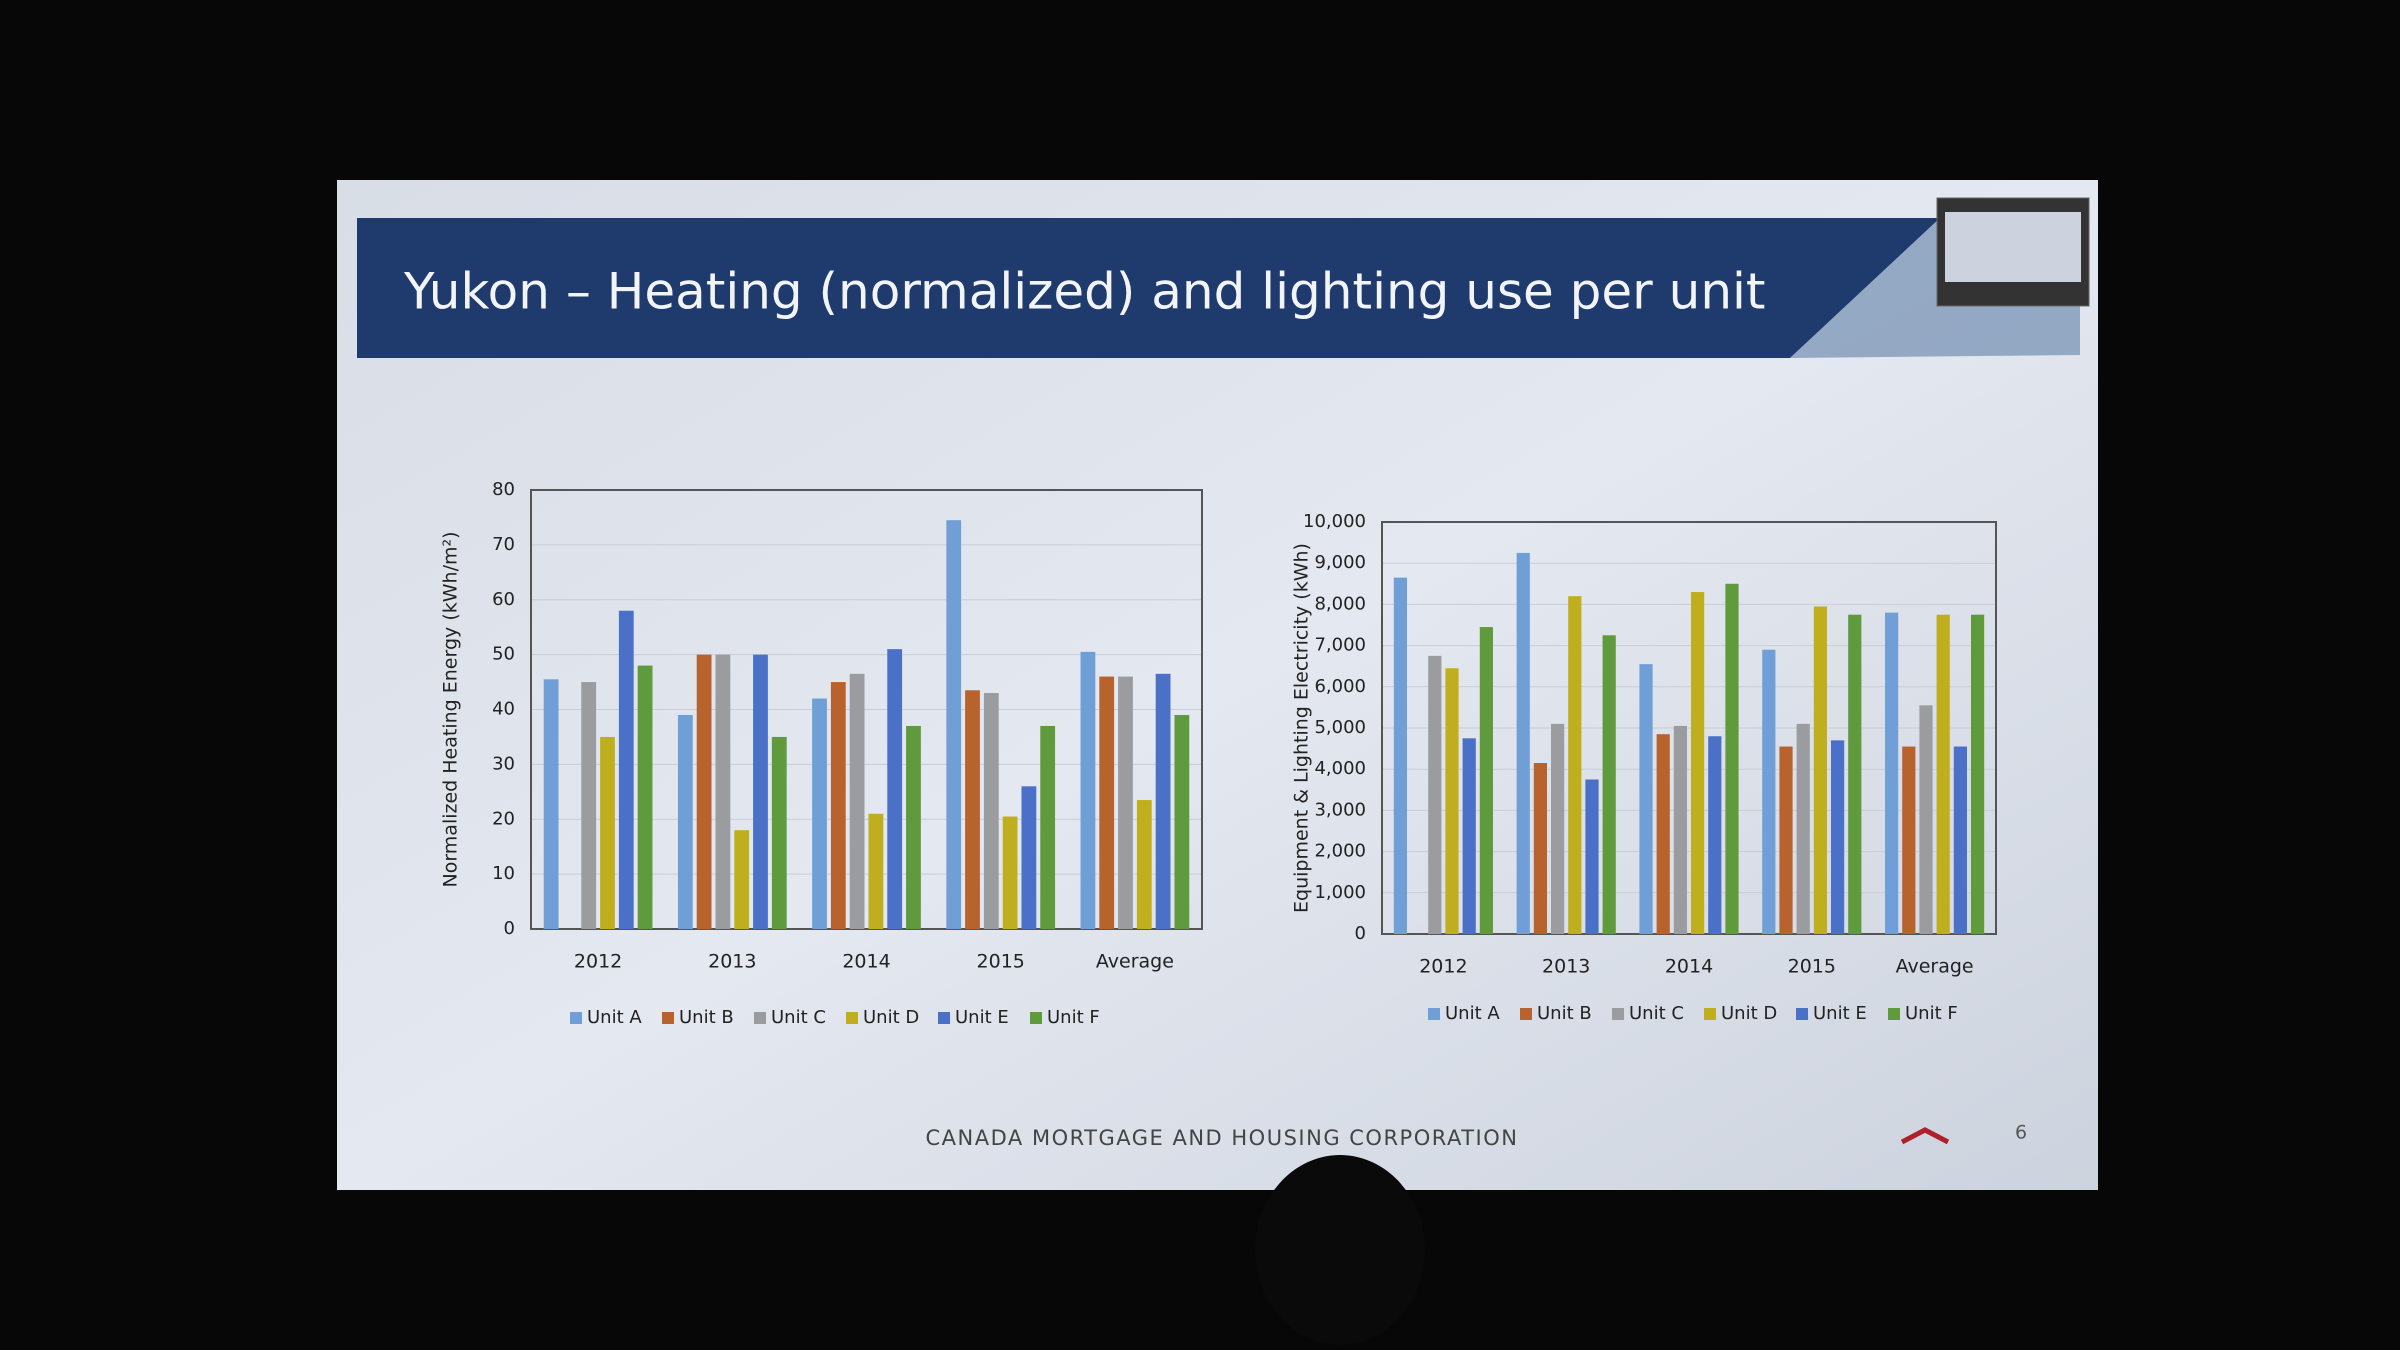 This screenshot has height=1350, width=2400. I want to click on audience-head, so click(1340, 1250).